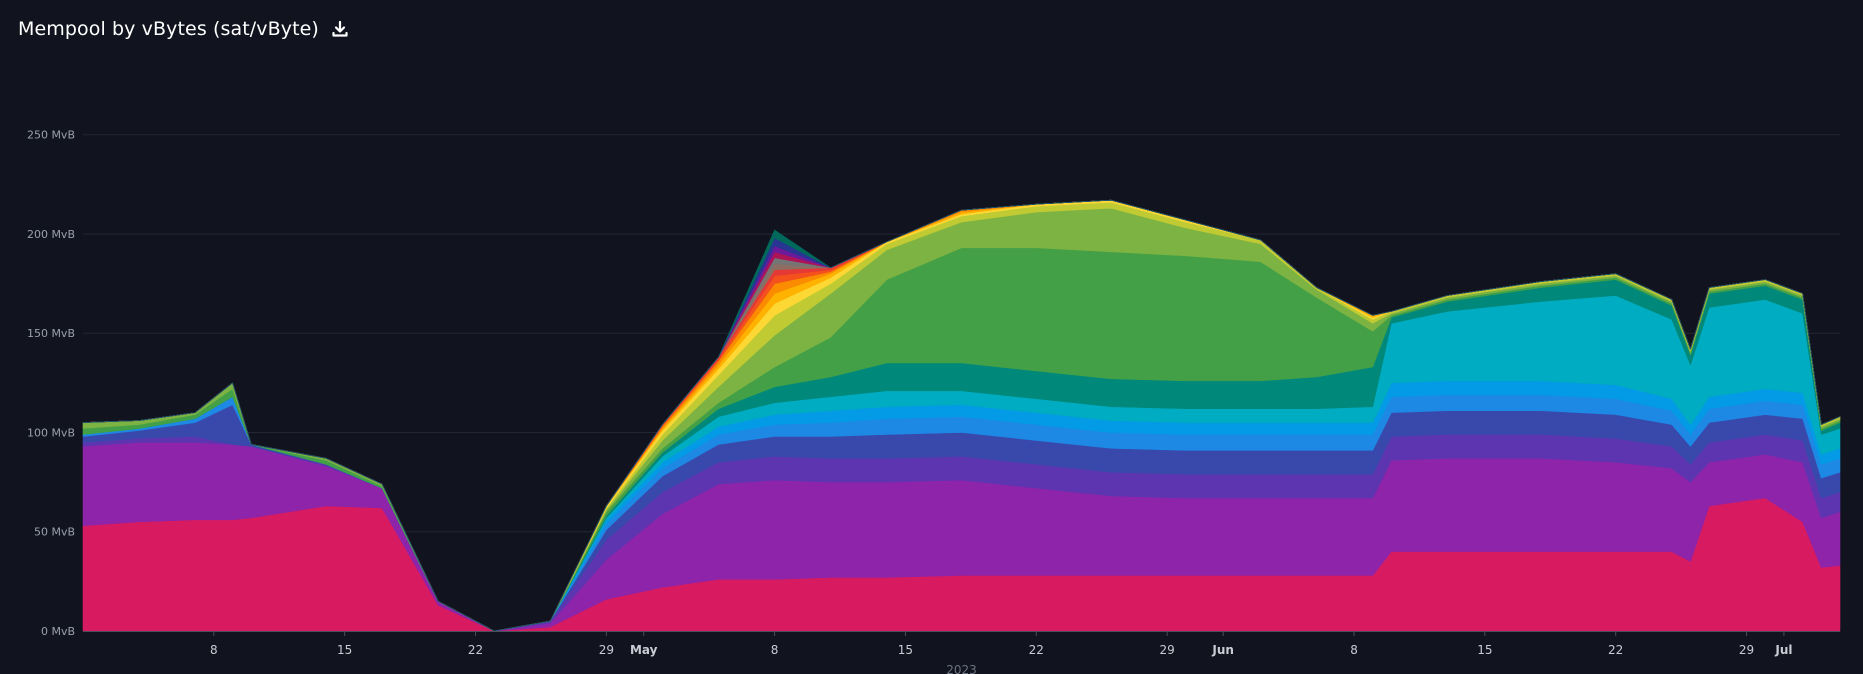 This screenshot has height=674, width=1863. I want to click on x-tick-label: Jun, so click(1222, 650).